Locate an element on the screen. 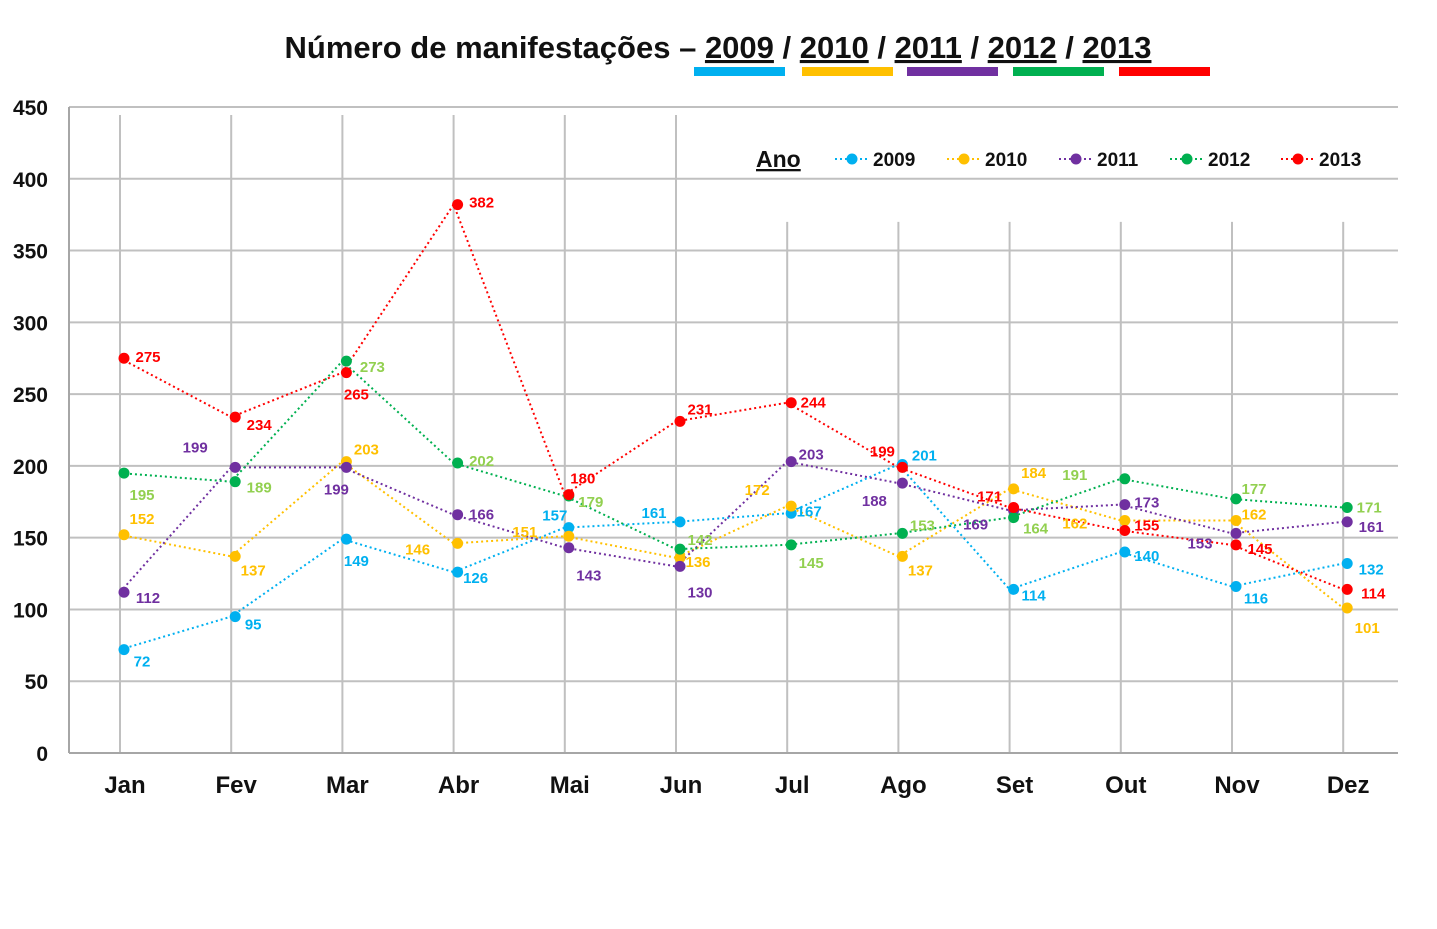  data-label-2009: 132 is located at coordinates (1371, 570).